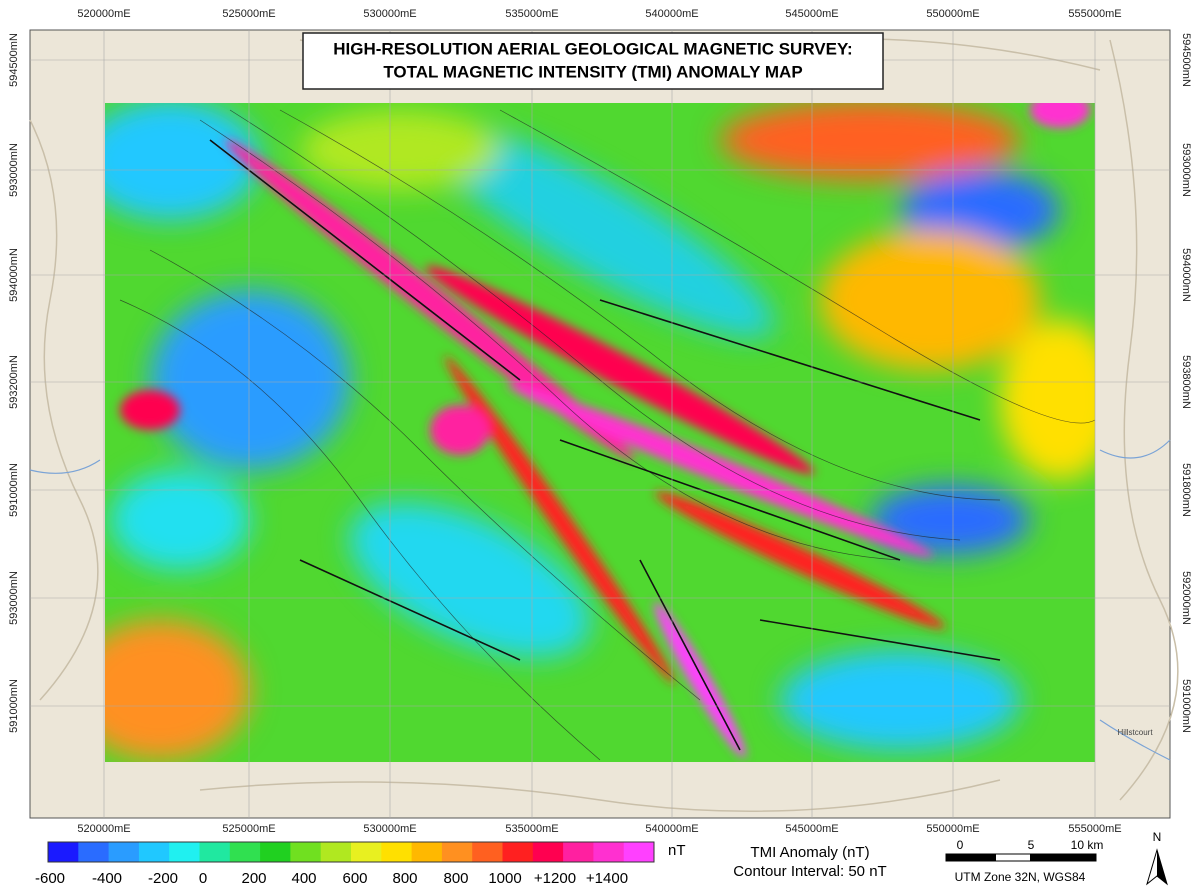 The height and width of the screenshot is (896, 1200). What do you see at coordinates (203, 878) in the screenshot?
I see `legend-tick-label: 0` at bounding box center [203, 878].